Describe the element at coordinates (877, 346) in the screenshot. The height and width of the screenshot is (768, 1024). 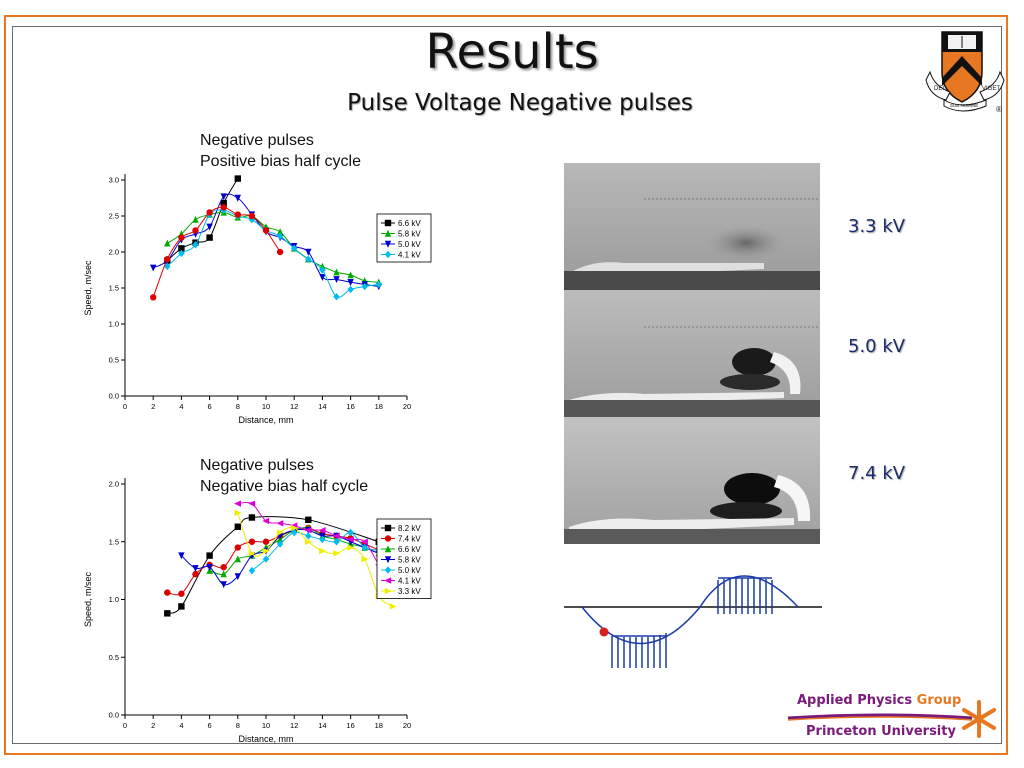
I see `voltage-label-5-0kv: 5.0 kV` at that location.